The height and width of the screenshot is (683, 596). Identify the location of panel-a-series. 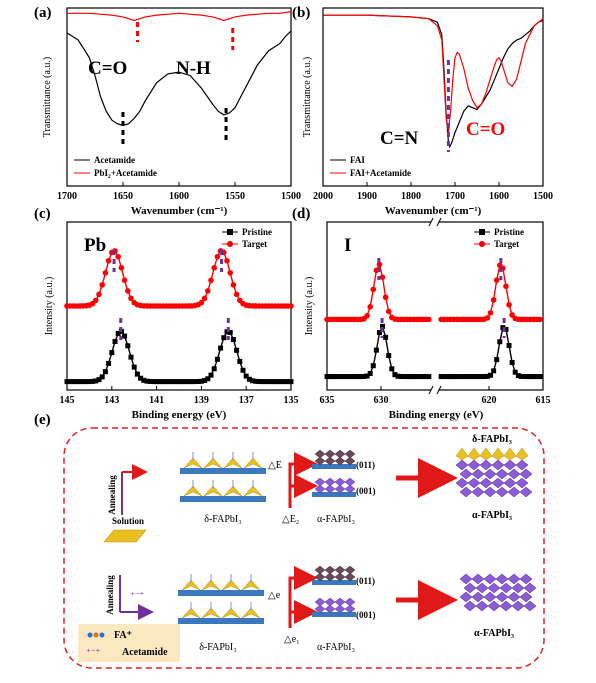
(179, 69).